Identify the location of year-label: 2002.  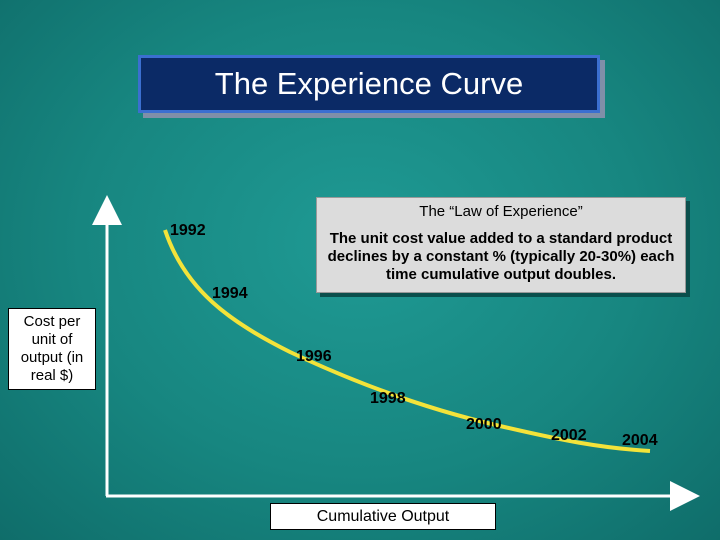
(569, 435).